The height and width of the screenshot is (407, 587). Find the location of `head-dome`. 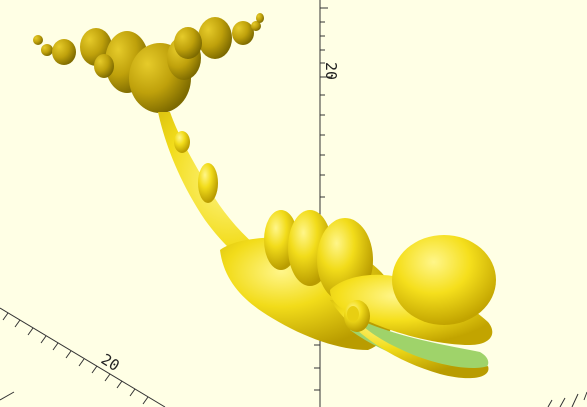

head-dome is located at coordinates (444, 280).